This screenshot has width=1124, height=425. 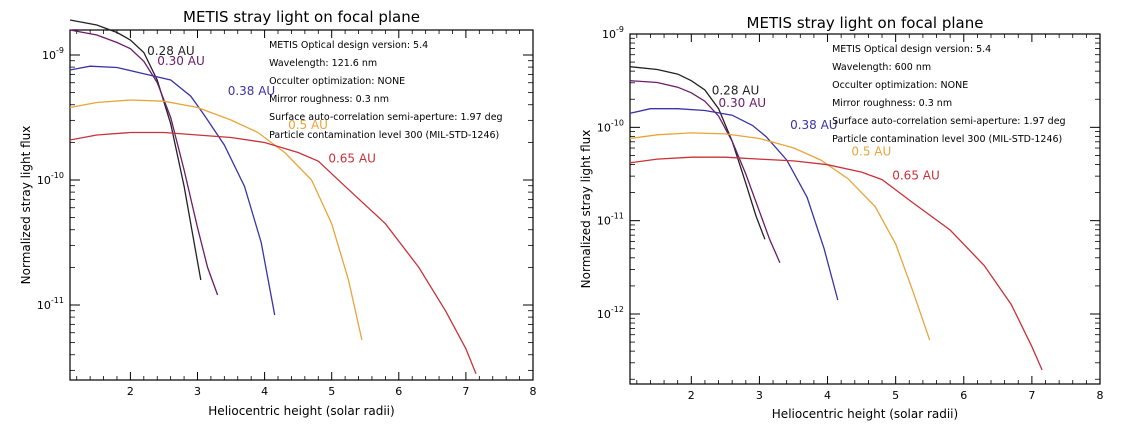 What do you see at coordinates (881, 67) in the screenshot?
I see `annotation-line: Wavelength: 600 nm` at bounding box center [881, 67].